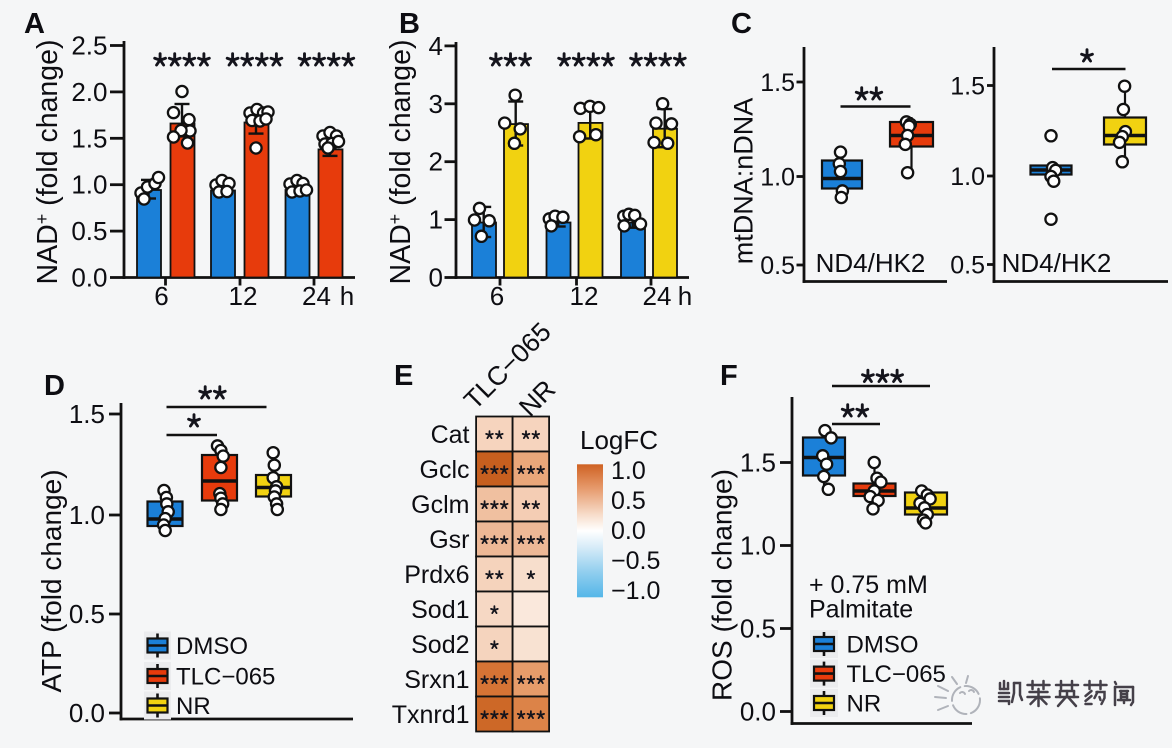  What do you see at coordinates (729, 376) in the screenshot?
I see `svg-text: F` at bounding box center [729, 376].